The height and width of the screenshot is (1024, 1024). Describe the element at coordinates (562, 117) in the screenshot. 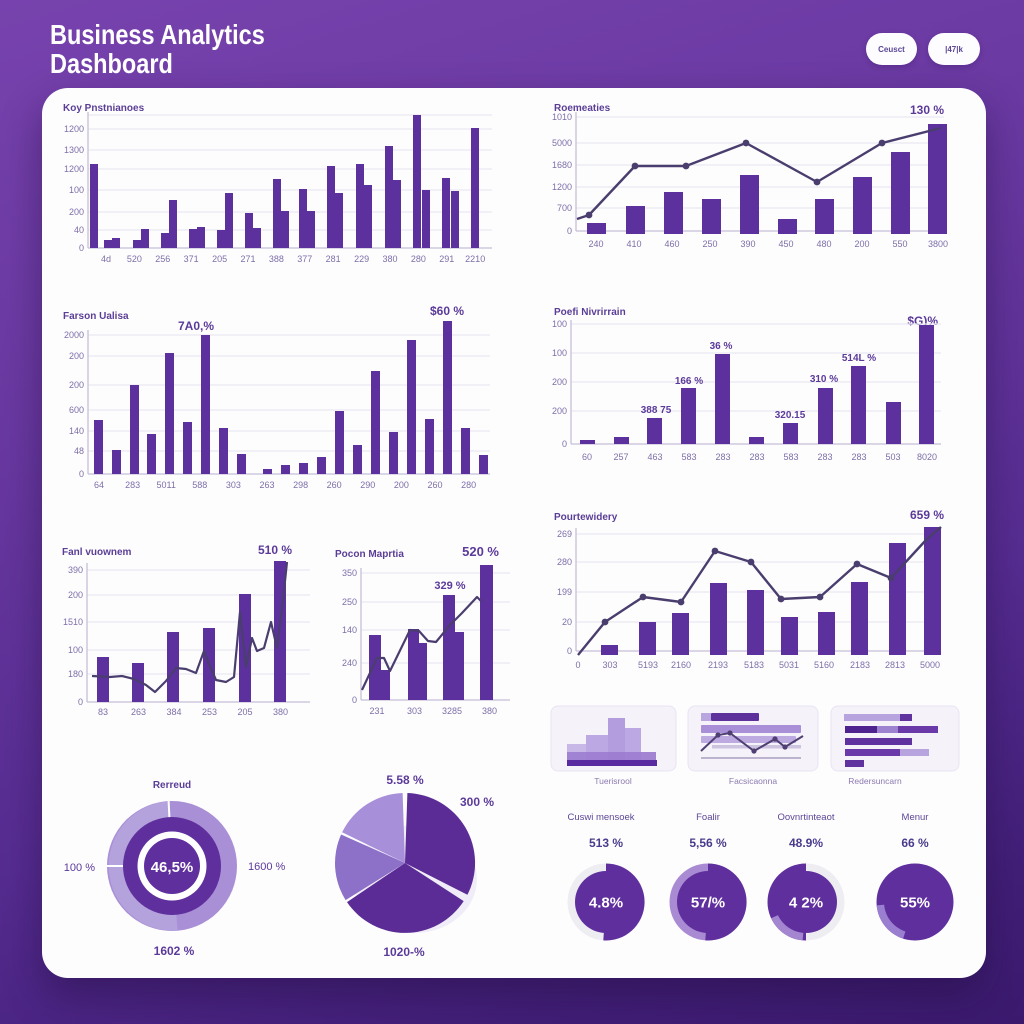

I see `svg-text: 1010` at that location.